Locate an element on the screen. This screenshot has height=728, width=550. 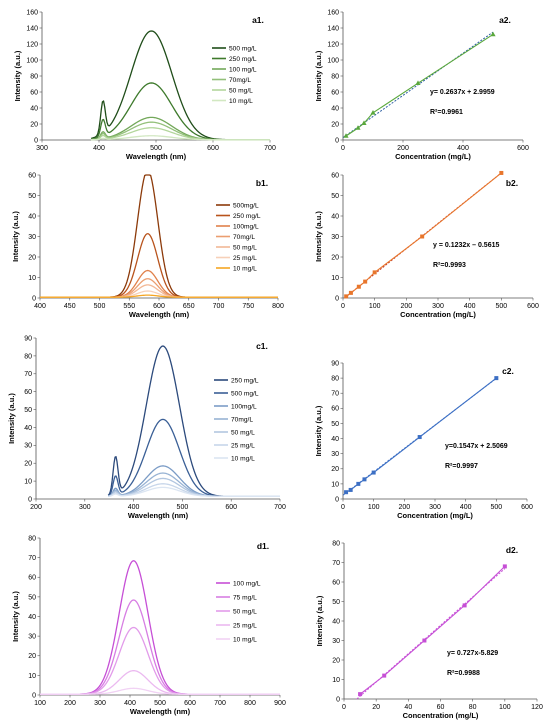
legend-entry: 75 mg/L is located at coordinates (245, 597).